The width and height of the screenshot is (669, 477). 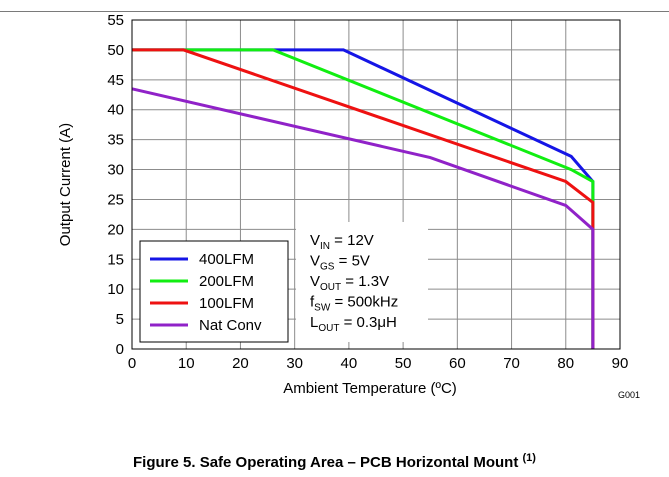 What do you see at coordinates (186, 363) in the screenshot?
I see `x-tick-label: 10` at bounding box center [186, 363].